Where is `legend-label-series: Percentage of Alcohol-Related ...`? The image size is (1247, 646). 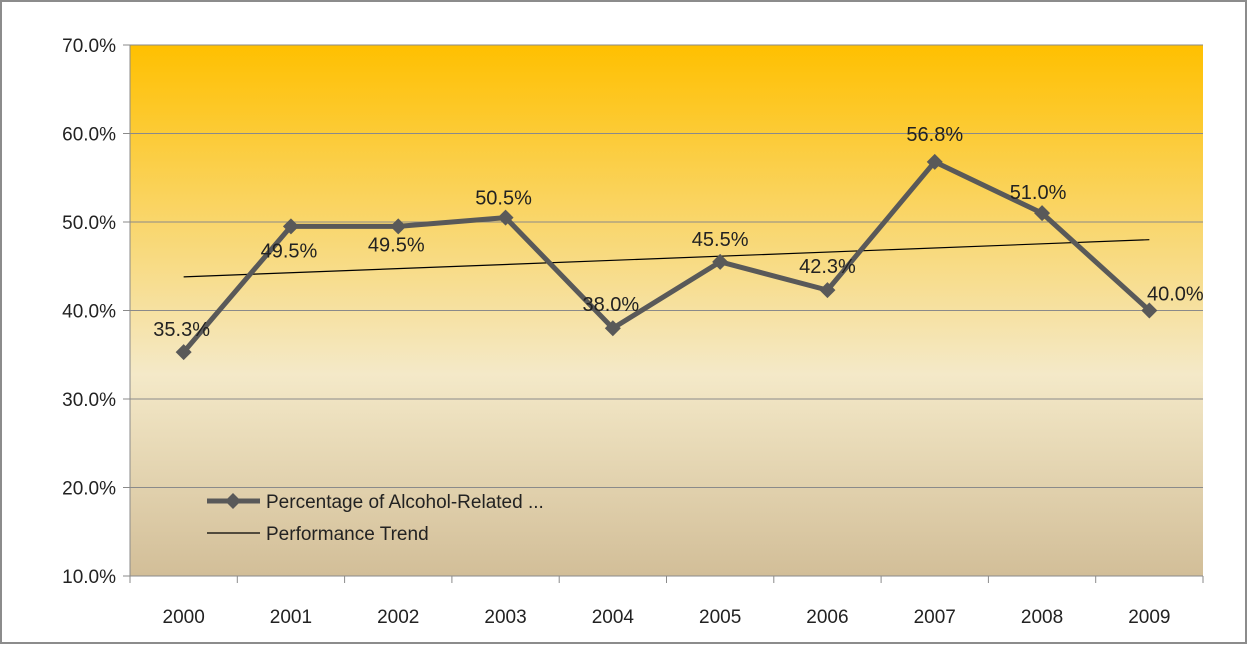 legend-label-series: Percentage of Alcohol-Related ... is located at coordinates (405, 502).